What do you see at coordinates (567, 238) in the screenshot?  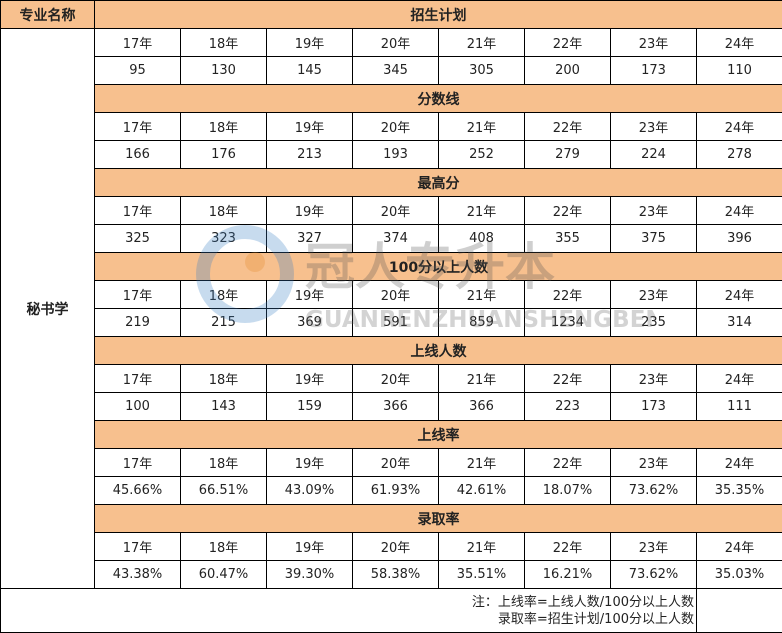 I see `value-cell: 355` at bounding box center [567, 238].